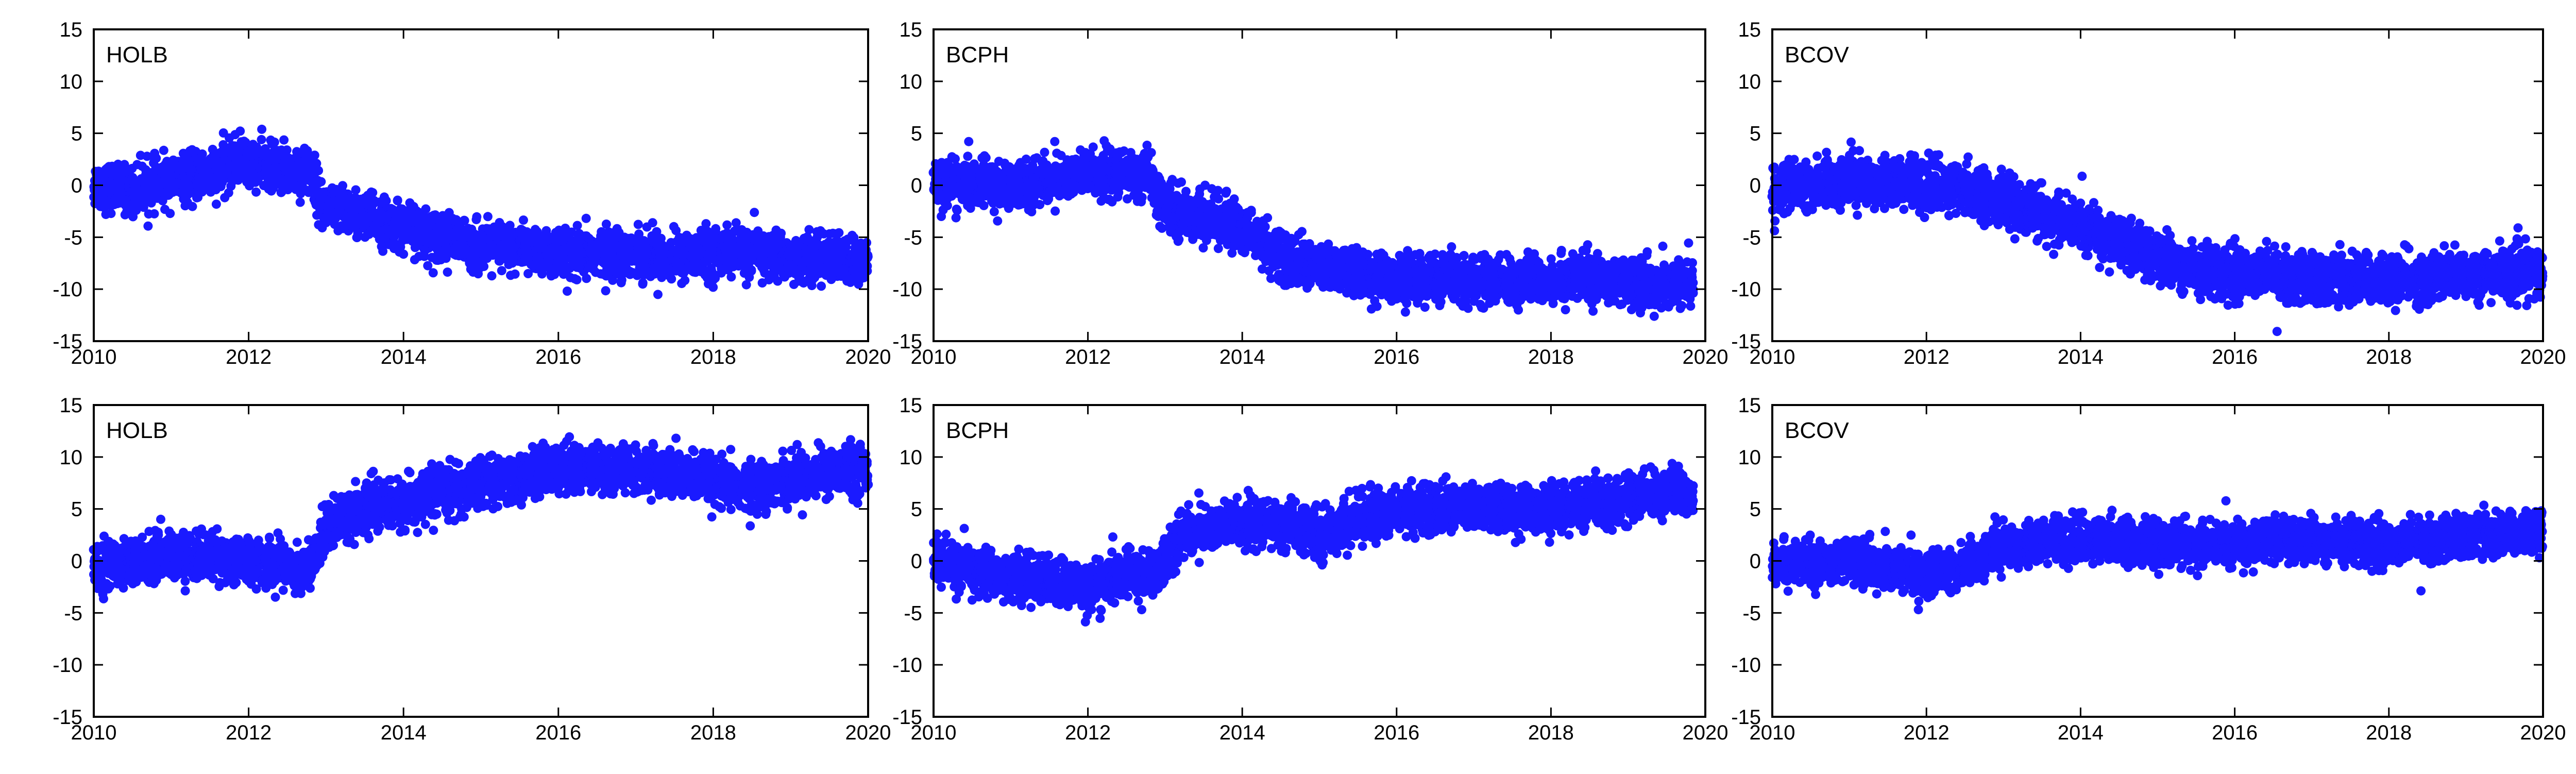  What do you see at coordinates (67, 341) in the screenshot?
I see `y-tick-label: -15` at bounding box center [67, 341].